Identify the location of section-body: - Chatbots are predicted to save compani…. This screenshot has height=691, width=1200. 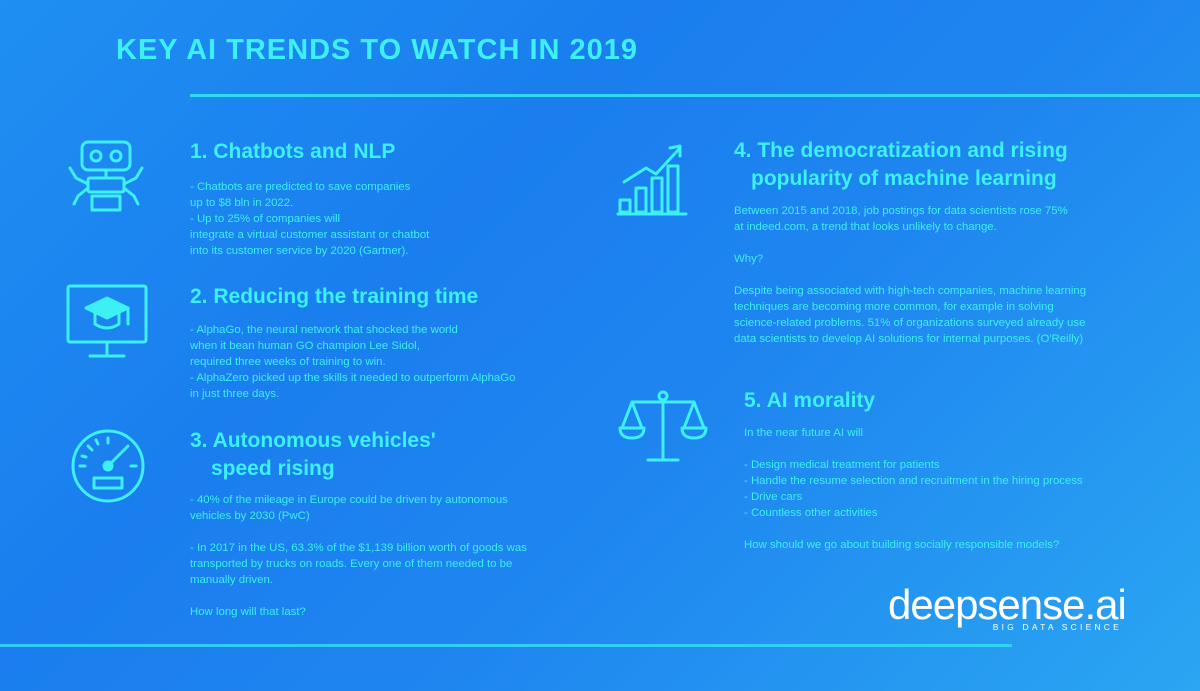
(310, 219).